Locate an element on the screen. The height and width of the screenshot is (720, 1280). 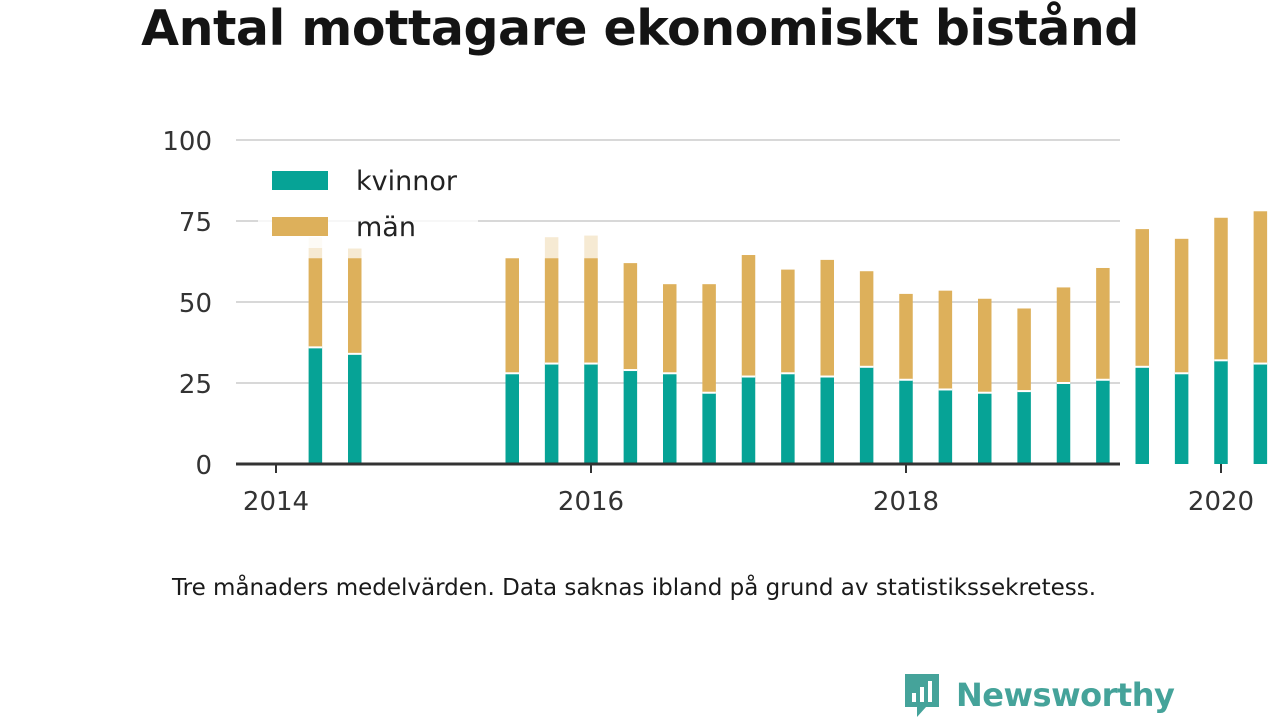
legend-label-man: män is located at coordinates (386, 227).